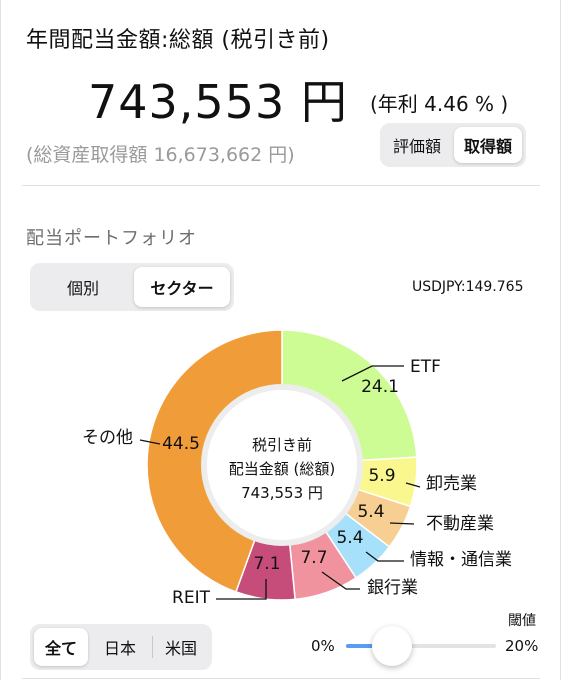 Image resolution: width=562 pixels, height=680 pixels. Describe the element at coordinates (369, 646) in the screenshot. I see `threshold-slider-fill` at that location.